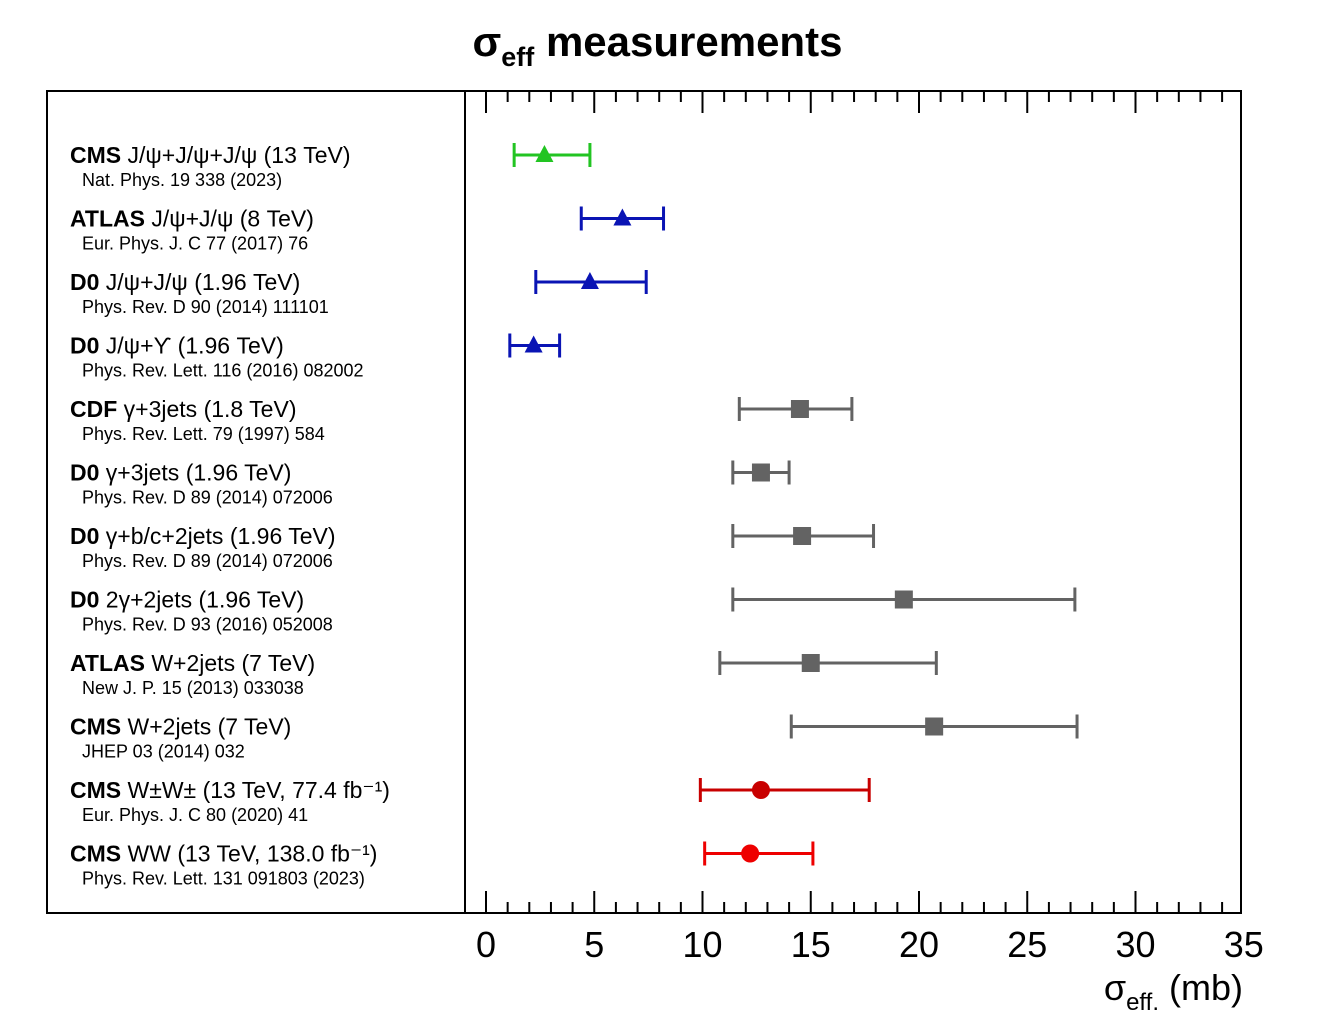  I want to click on entry-process: J/ψ+J/ψ (8 TeV), so click(229, 219).